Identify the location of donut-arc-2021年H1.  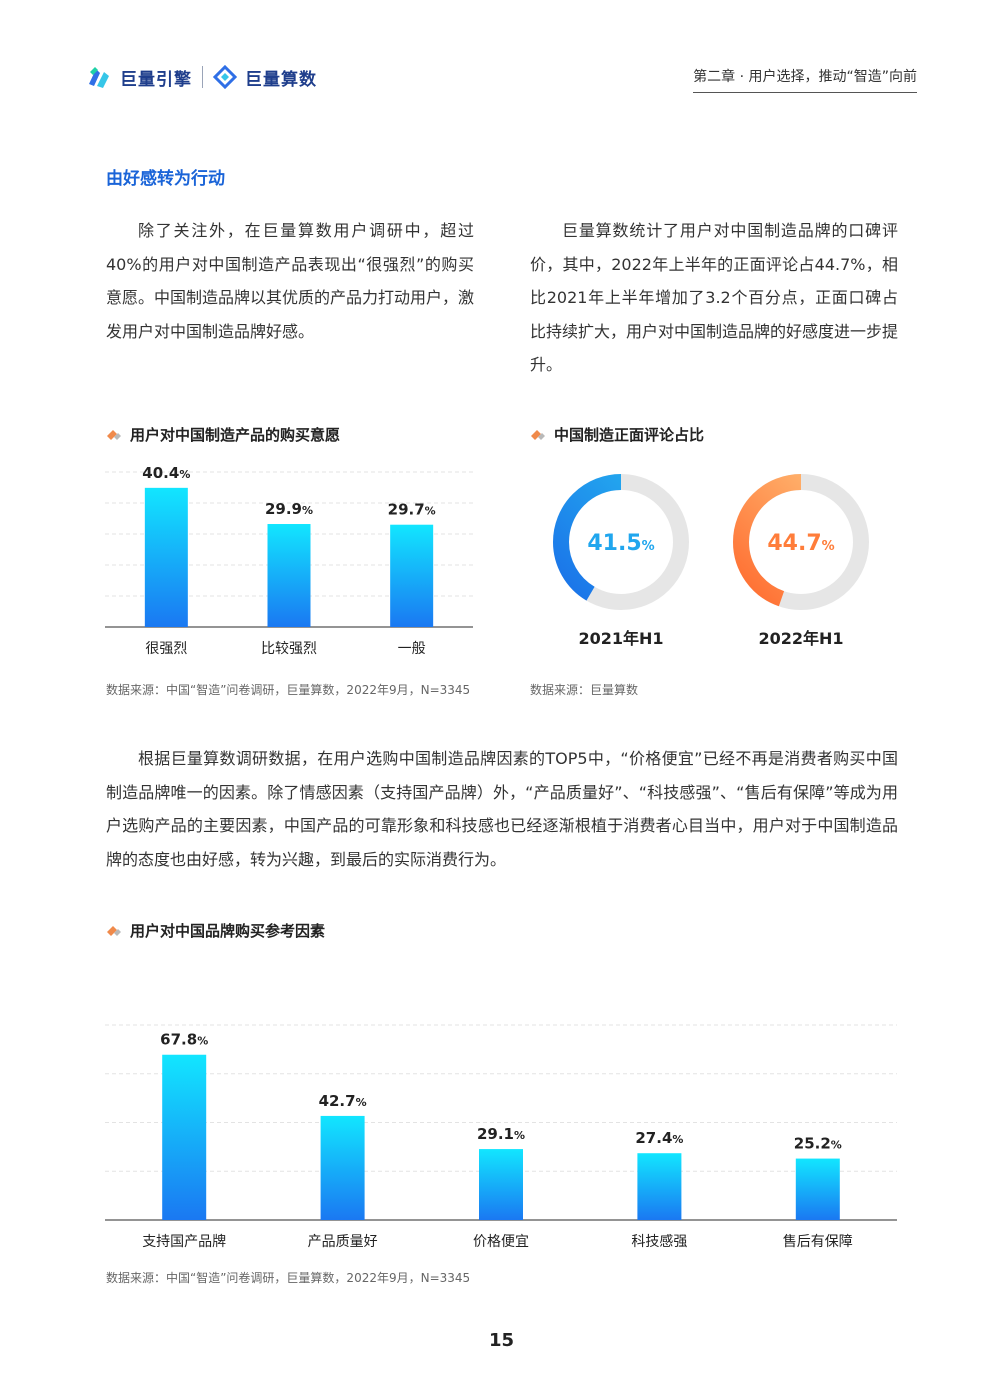
(621, 542).